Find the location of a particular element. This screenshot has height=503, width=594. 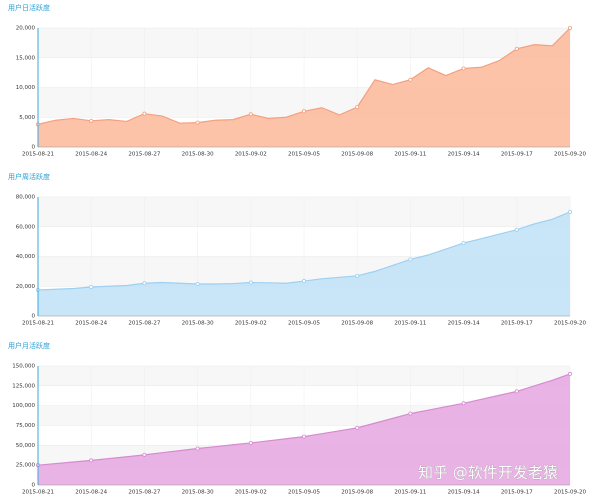

y-tick-label: 80,000 is located at coordinates (26, 198).